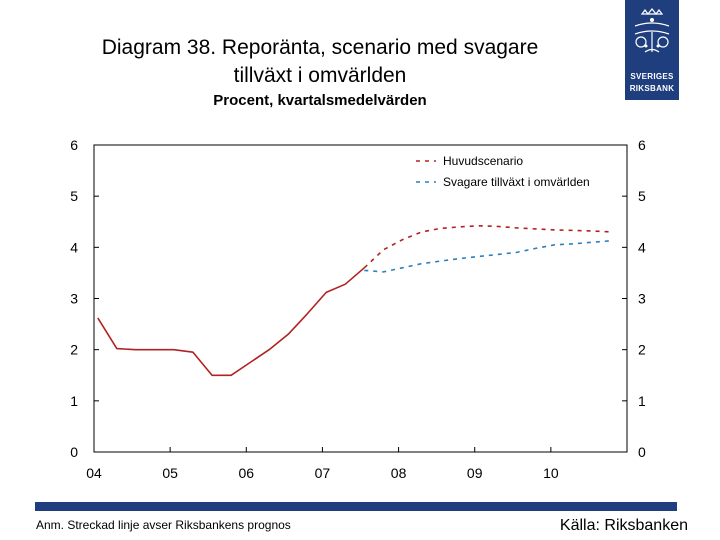 This screenshot has width=720, height=540. I want to click on source-label: Källa: Riksbanken, so click(623, 525).